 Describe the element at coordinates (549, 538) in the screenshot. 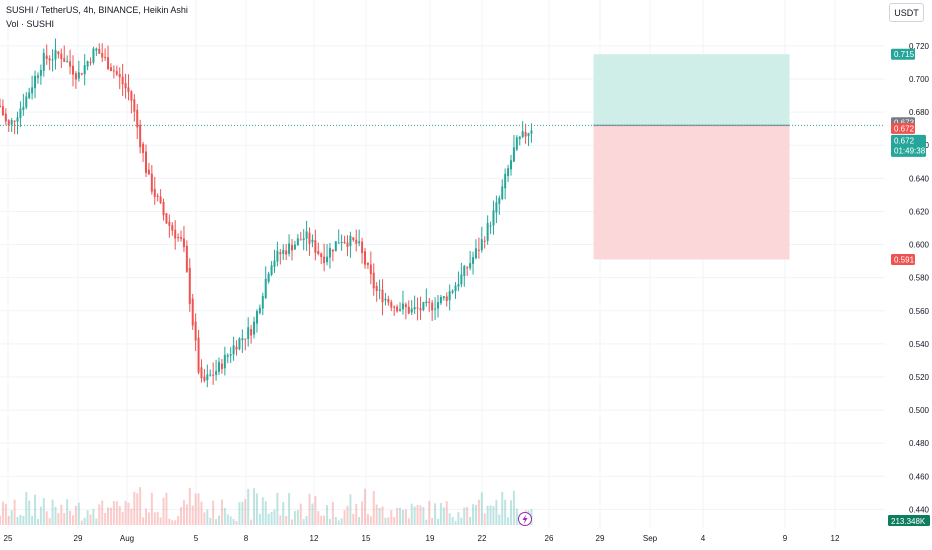

I see `x-tick-label: 26` at that location.